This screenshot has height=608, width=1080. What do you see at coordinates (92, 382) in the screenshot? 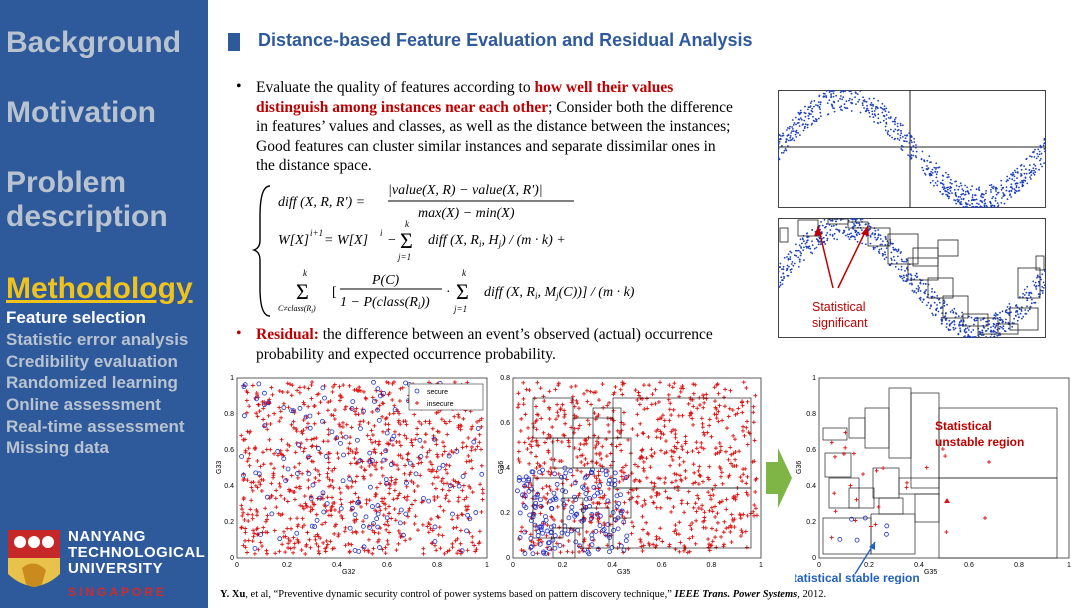
I see `sub-randomized-learning: Randomized learning` at bounding box center [92, 382].